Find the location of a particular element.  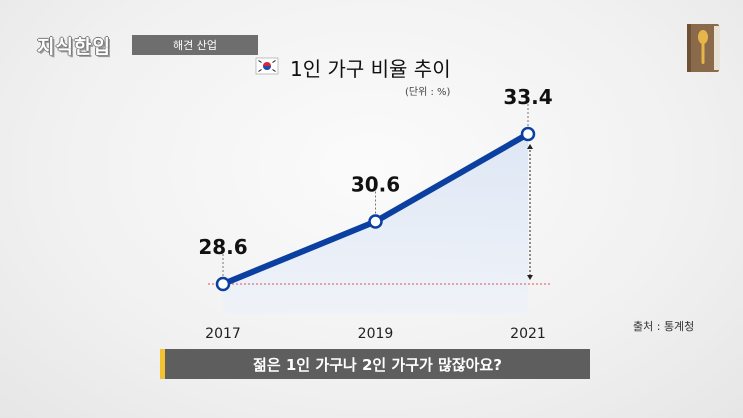

caption-bar: 젊은 1인 가구나 2인 가구가 많잖아요? is located at coordinates (375, 364).